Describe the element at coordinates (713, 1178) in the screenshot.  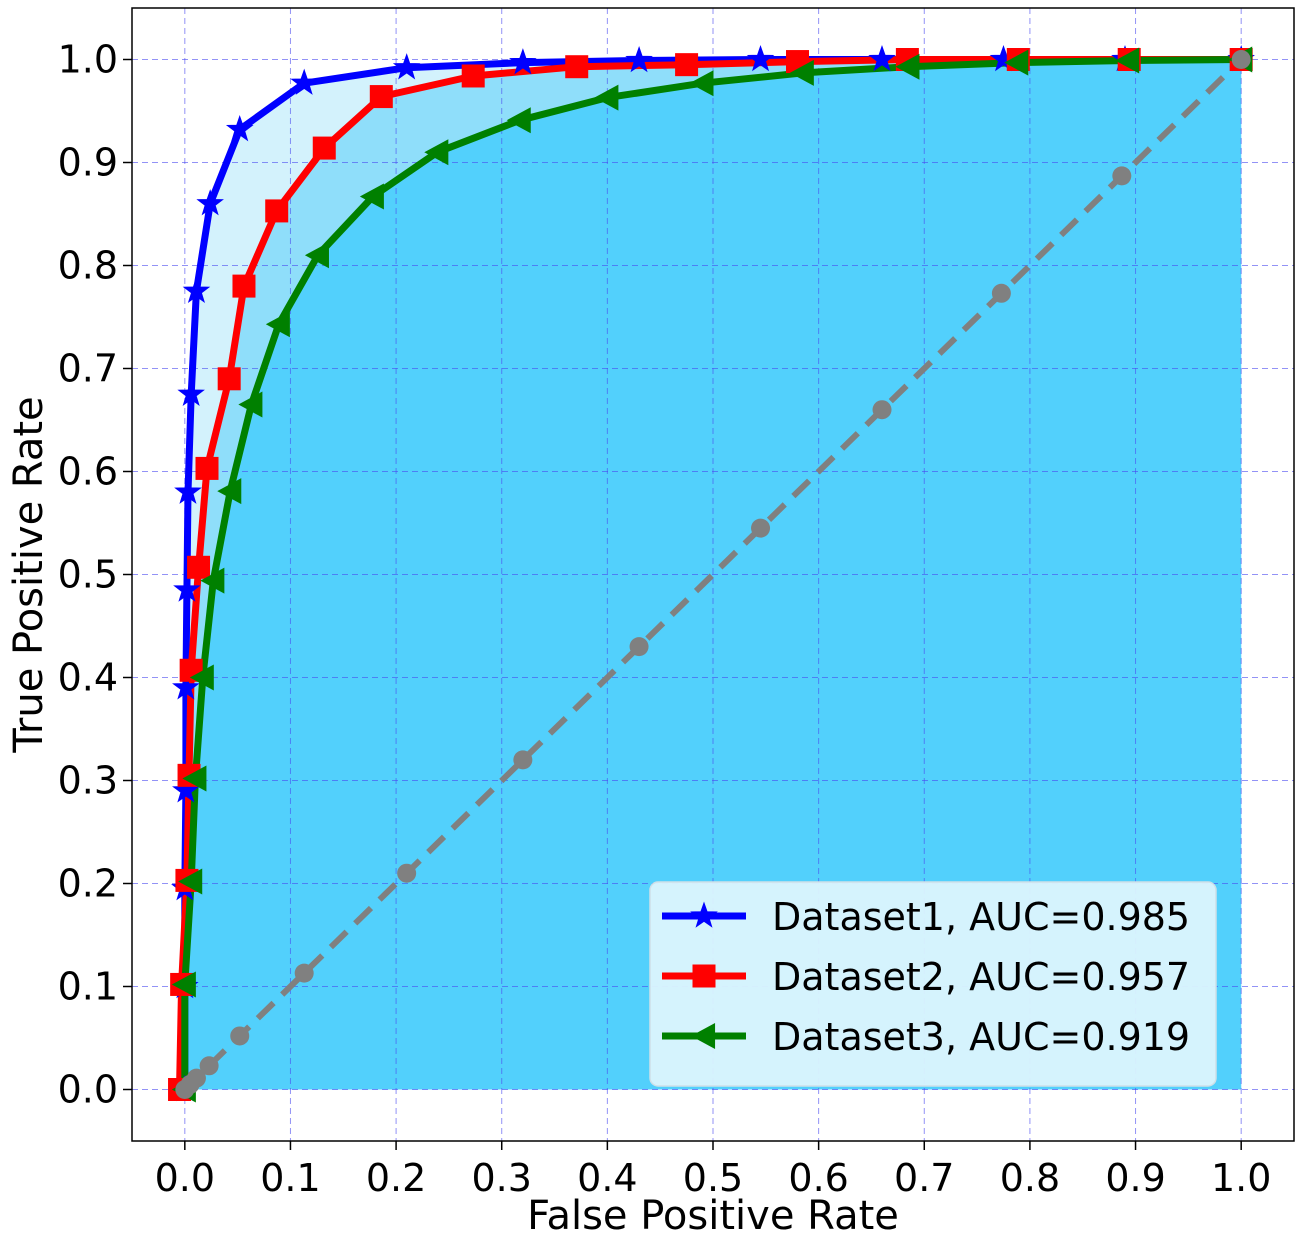
I see `x-tick-label: 0.5` at that location.